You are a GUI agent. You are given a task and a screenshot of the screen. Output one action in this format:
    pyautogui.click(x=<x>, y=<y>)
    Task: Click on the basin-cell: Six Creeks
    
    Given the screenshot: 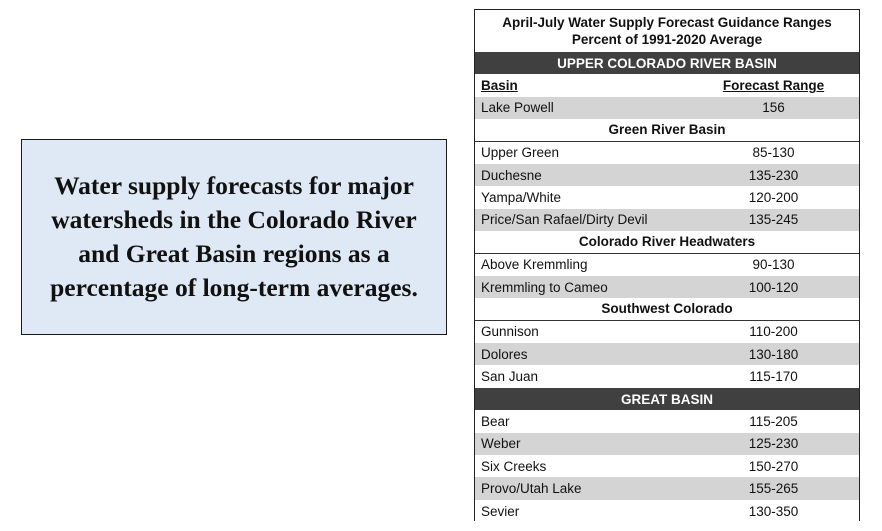 What is the action you would take?
    pyautogui.click(x=514, y=466)
    